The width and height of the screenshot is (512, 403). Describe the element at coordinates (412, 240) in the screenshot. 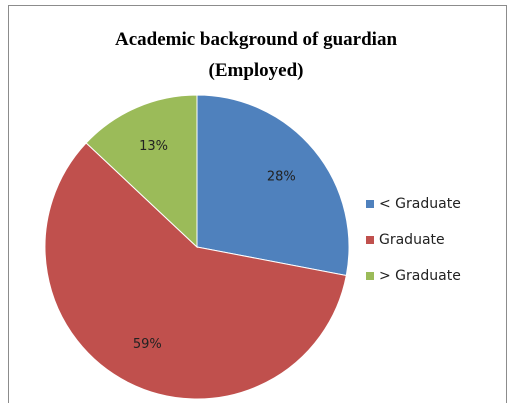

I see `legend-label: Graduate` at that location.